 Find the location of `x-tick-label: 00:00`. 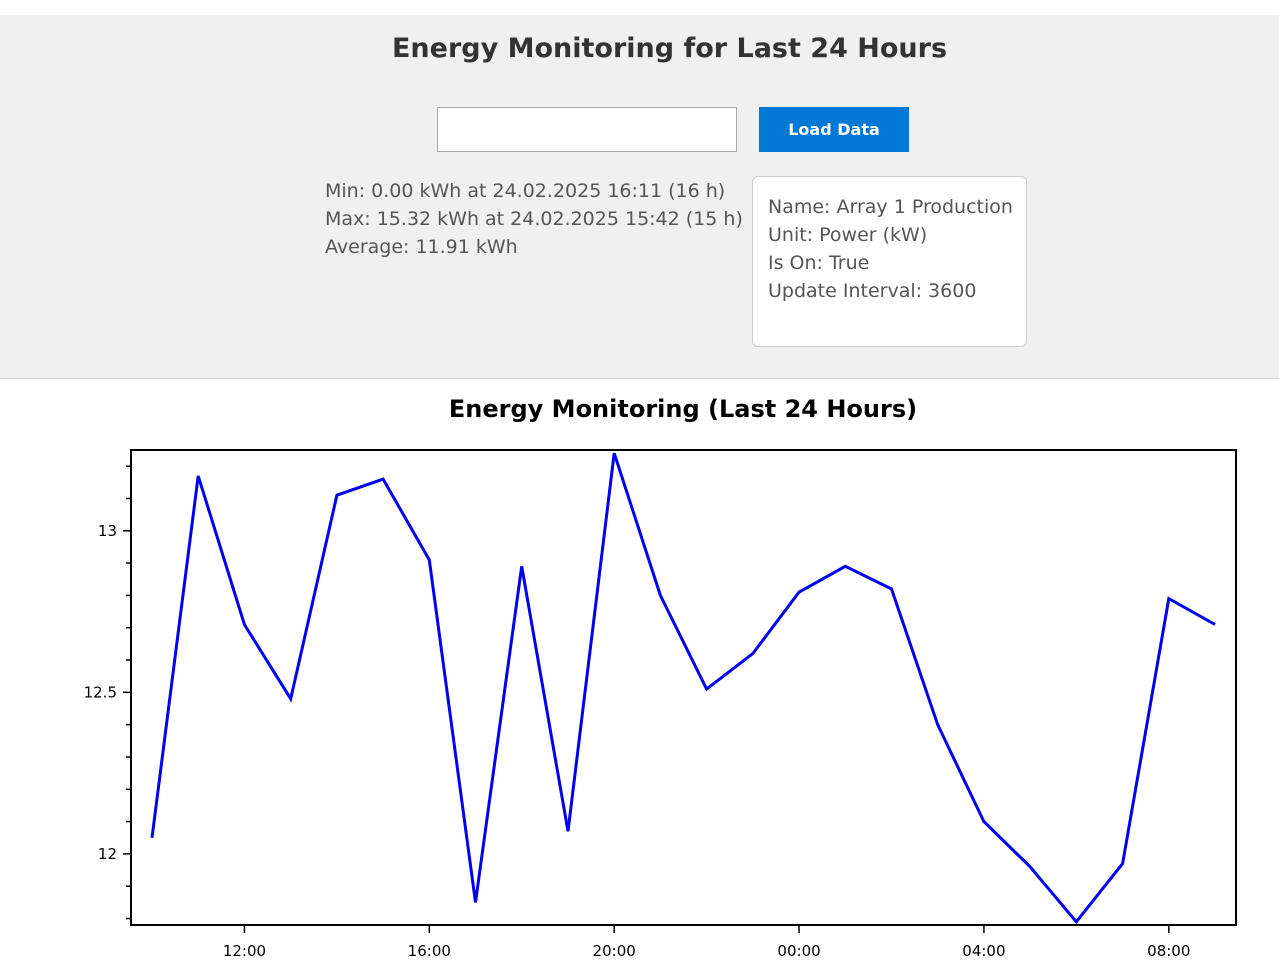

x-tick-label: 00:00 is located at coordinates (798, 951).